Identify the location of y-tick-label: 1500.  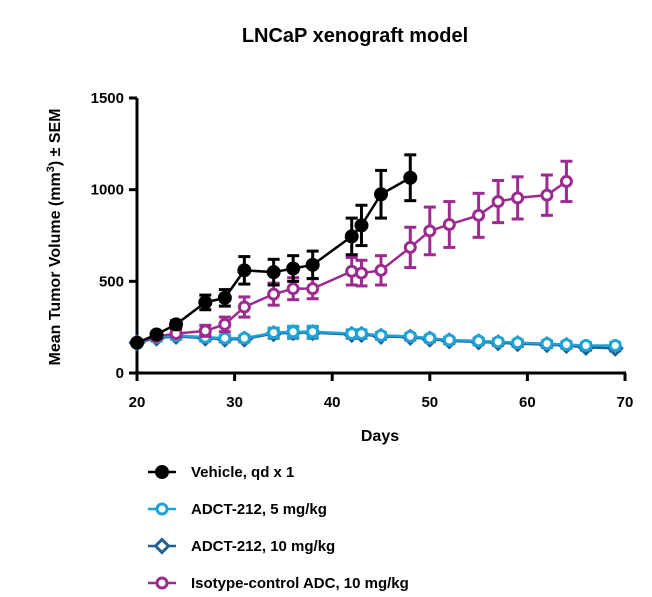
(107, 98).